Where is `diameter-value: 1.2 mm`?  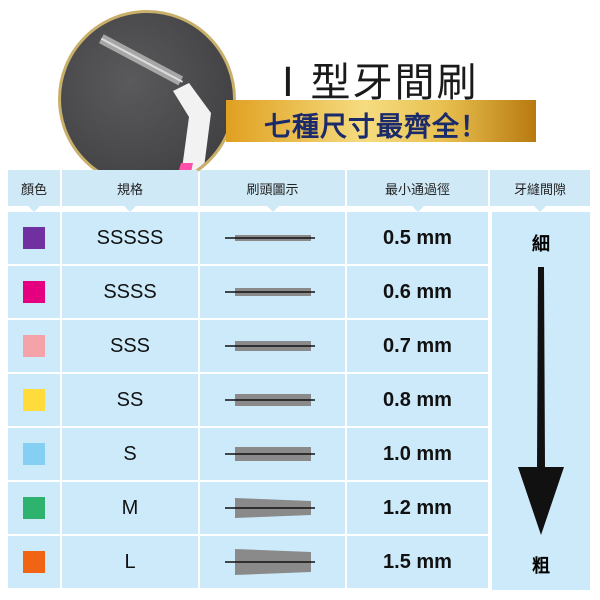
diameter-value: 1.2 mm is located at coordinates (417, 507).